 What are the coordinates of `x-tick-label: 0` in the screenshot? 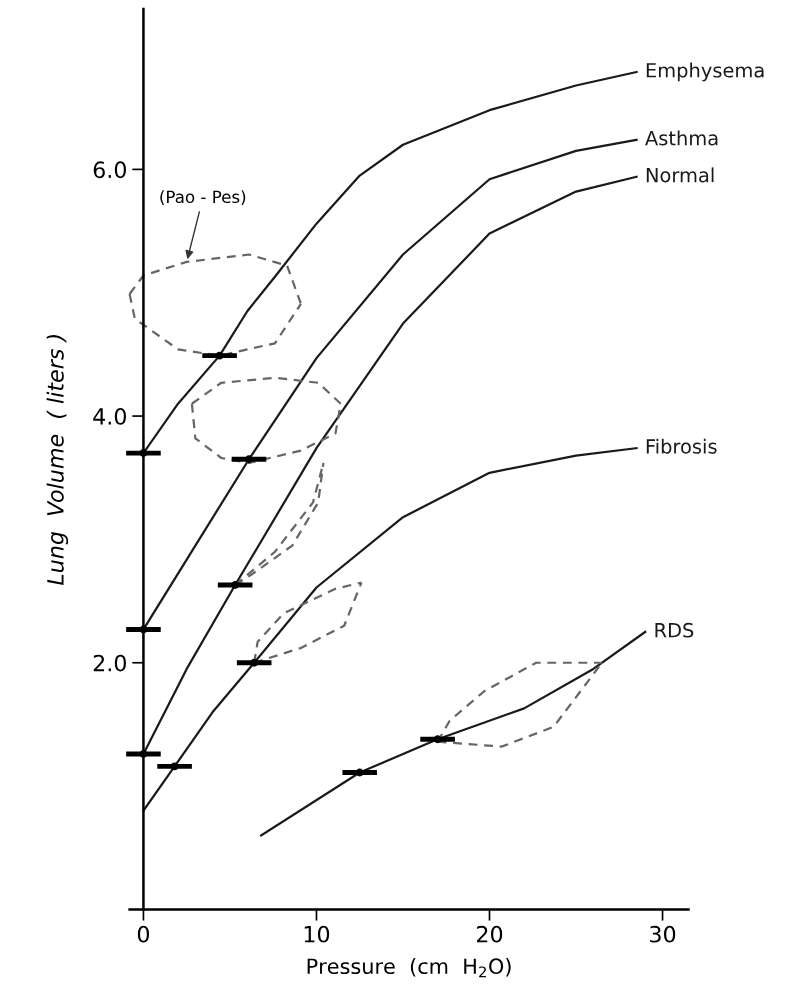 It's located at (143, 934).